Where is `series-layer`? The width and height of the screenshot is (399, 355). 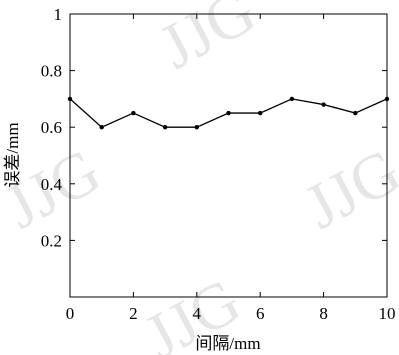
series-layer is located at coordinates (228, 113).